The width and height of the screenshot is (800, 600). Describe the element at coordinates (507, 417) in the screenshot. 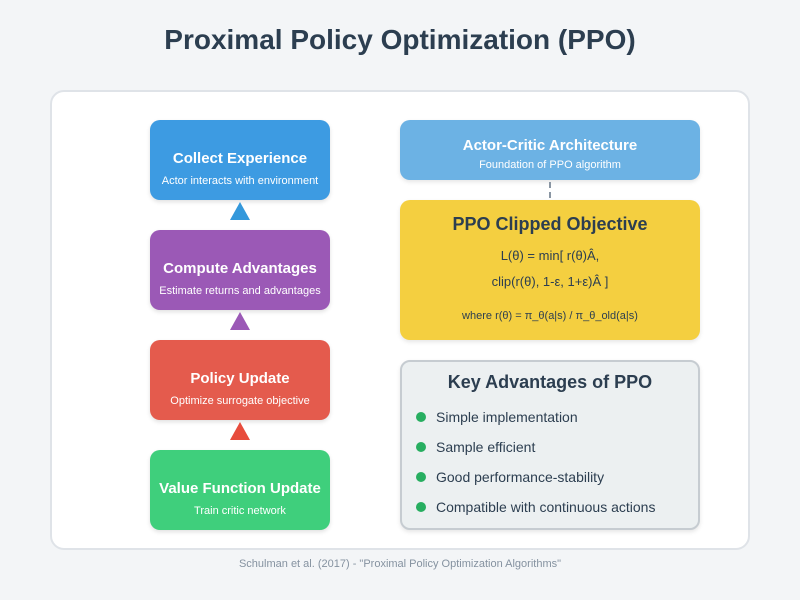

I see `advantage-text: Simple implementation` at that location.